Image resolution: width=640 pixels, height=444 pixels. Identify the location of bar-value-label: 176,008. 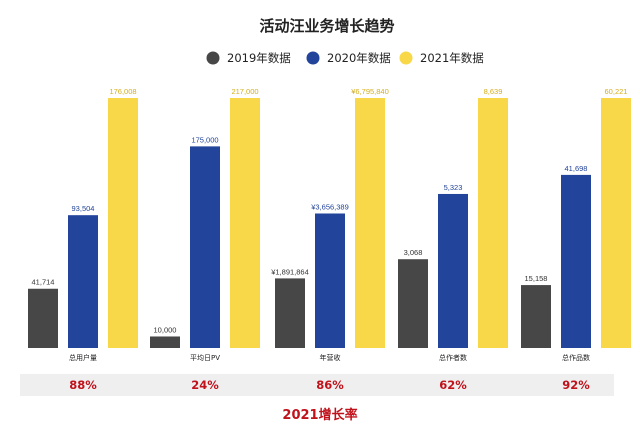
(122, 91).